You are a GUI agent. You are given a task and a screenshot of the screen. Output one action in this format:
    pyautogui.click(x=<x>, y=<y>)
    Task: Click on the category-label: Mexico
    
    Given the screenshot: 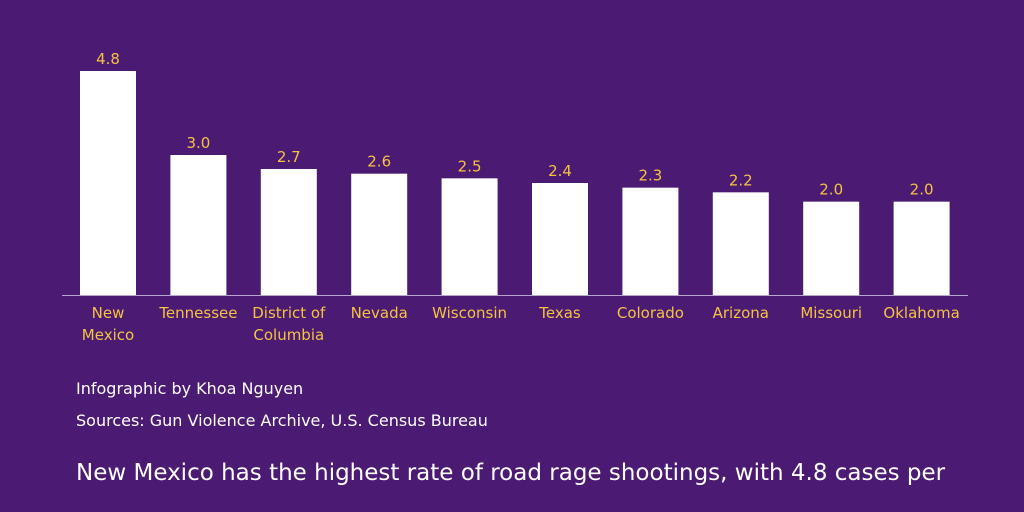 What is the action you would take?
    pyautogui.click(x=108, y=335)
    